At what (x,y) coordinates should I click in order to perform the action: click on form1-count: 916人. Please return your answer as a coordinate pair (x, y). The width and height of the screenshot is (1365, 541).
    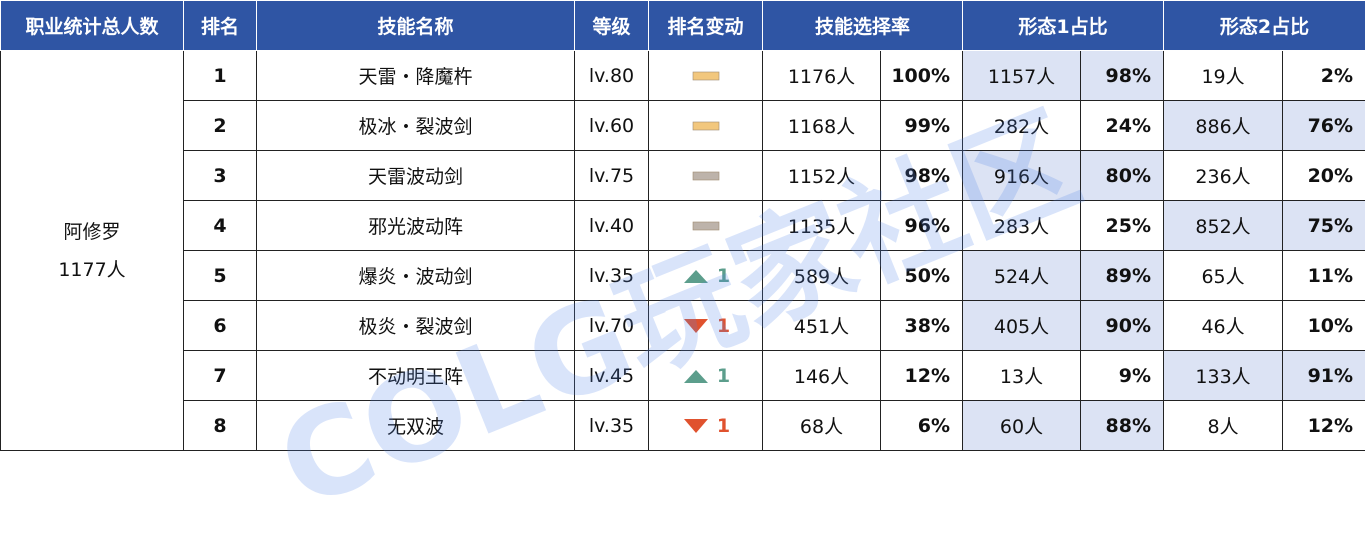
    Looking at the image, I should click on (1022, 176).